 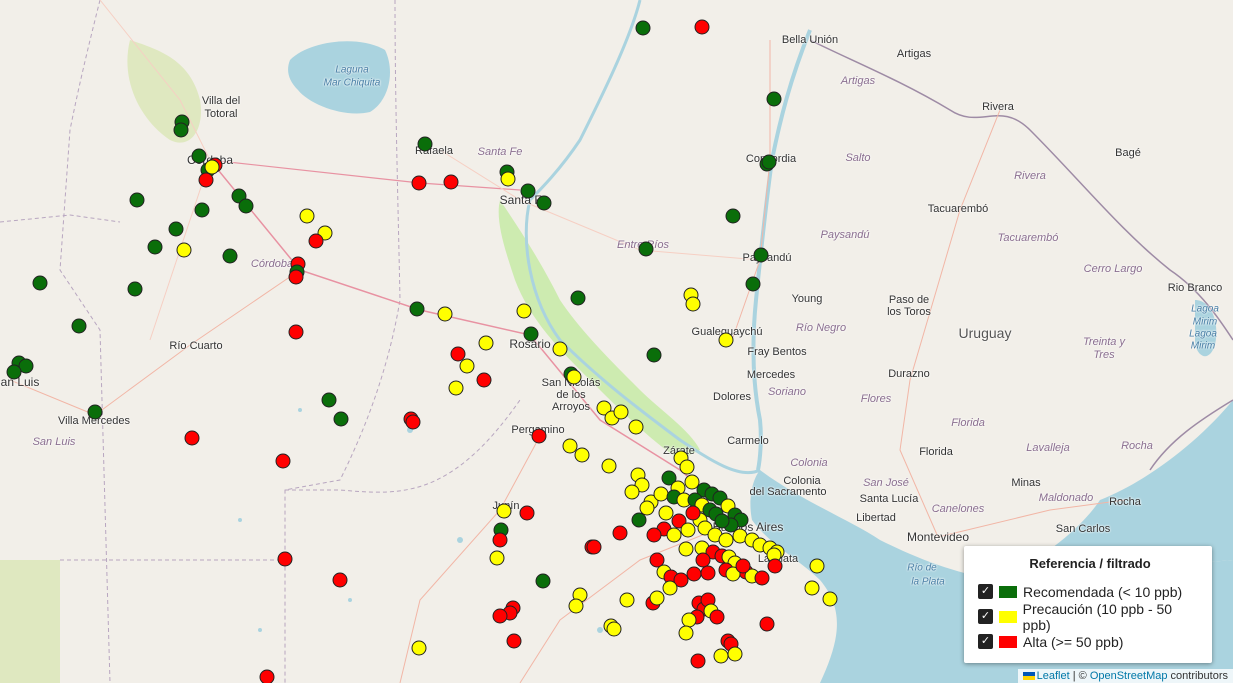 What do you see at coordinates (985, 591) in the screenshot?
I see `checkbox-recomendada: ✓` at bounding box center [985, 591].